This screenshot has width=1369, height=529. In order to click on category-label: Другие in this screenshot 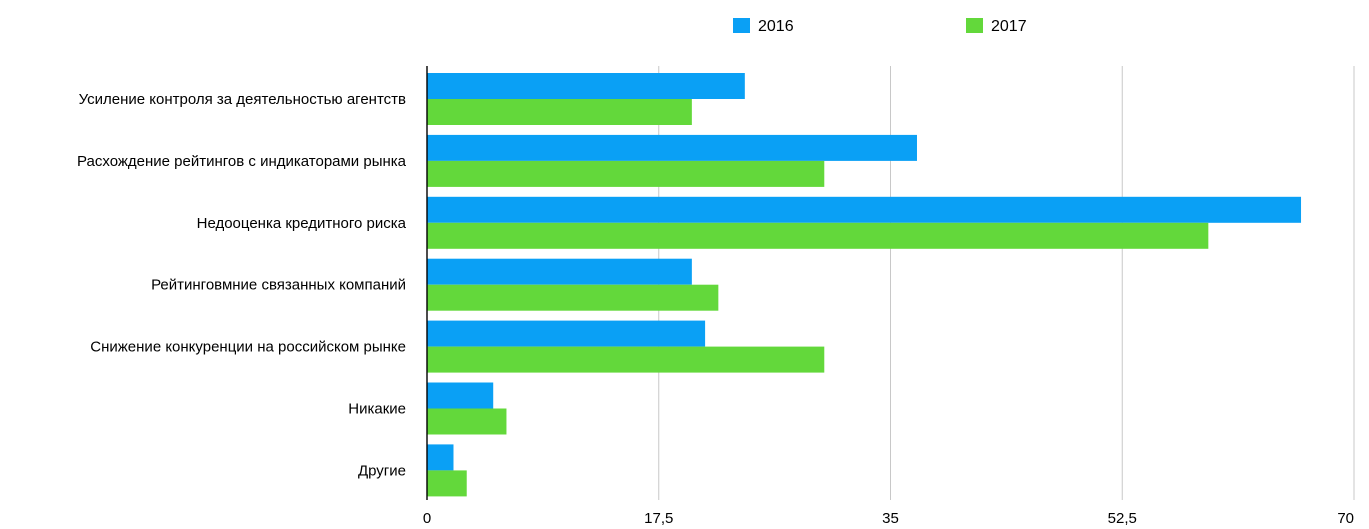, I will do `click(382, 470)`.